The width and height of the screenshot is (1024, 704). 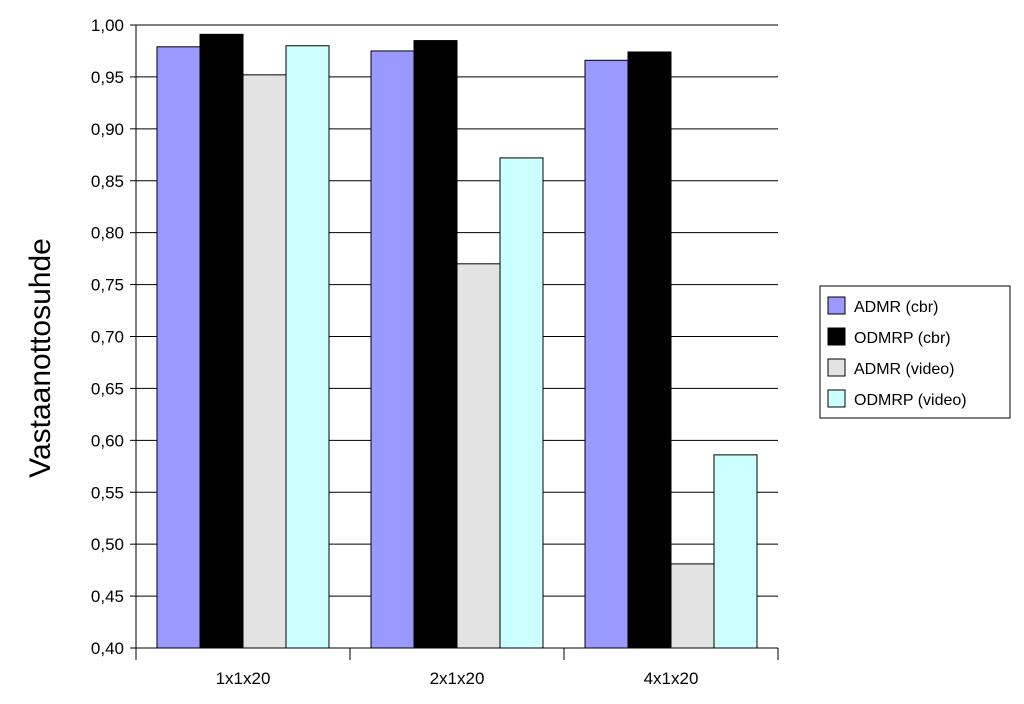 I want to click on y-tick-label: 1,00, so click(x=107, y=25).